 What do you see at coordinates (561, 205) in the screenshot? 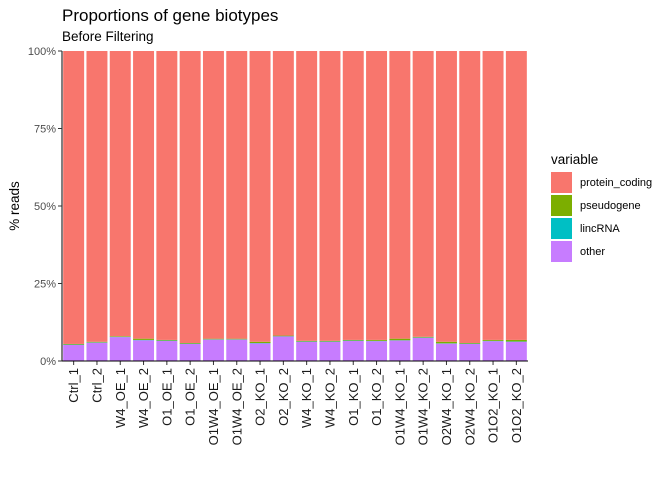
I see `legend-swatch-pseudogene` at bounding box center [561, 205].